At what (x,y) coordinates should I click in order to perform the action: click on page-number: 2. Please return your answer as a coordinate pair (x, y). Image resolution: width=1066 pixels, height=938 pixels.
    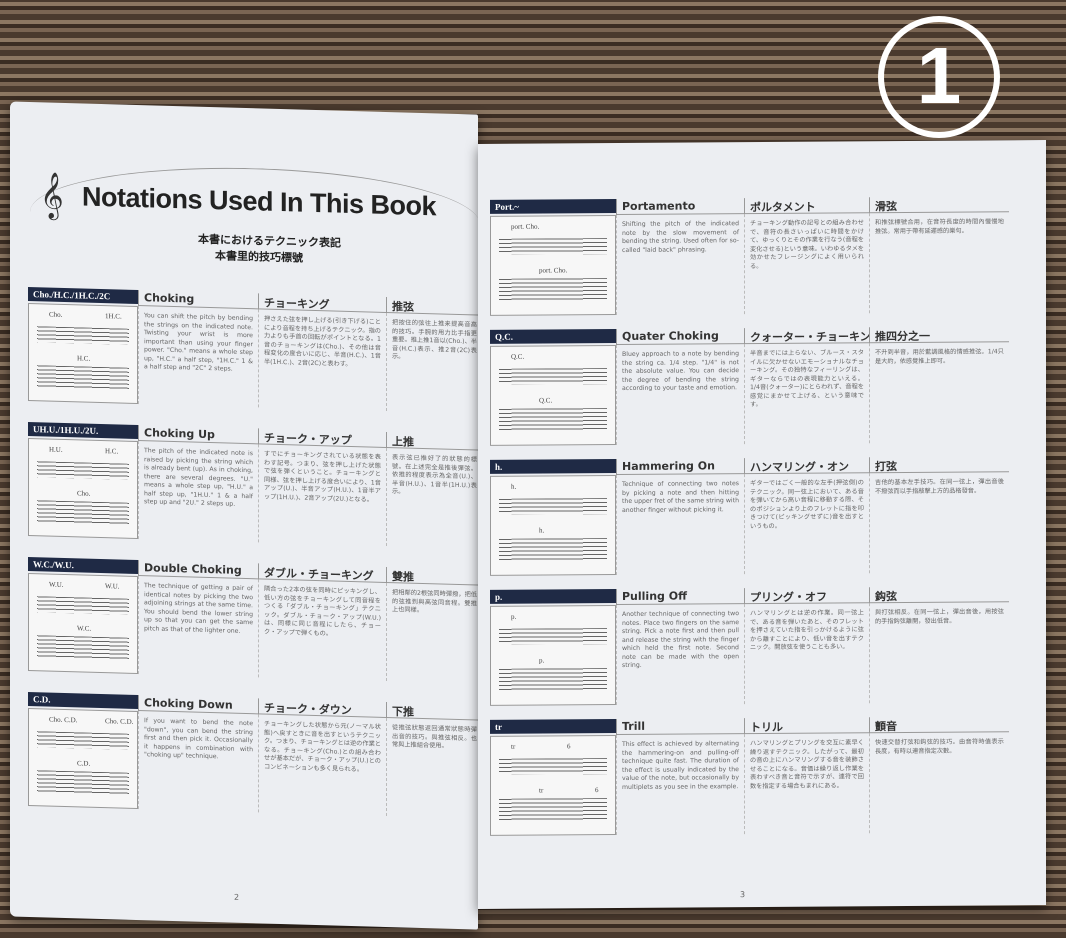
    Looking at the image, I should click on (237, 897).